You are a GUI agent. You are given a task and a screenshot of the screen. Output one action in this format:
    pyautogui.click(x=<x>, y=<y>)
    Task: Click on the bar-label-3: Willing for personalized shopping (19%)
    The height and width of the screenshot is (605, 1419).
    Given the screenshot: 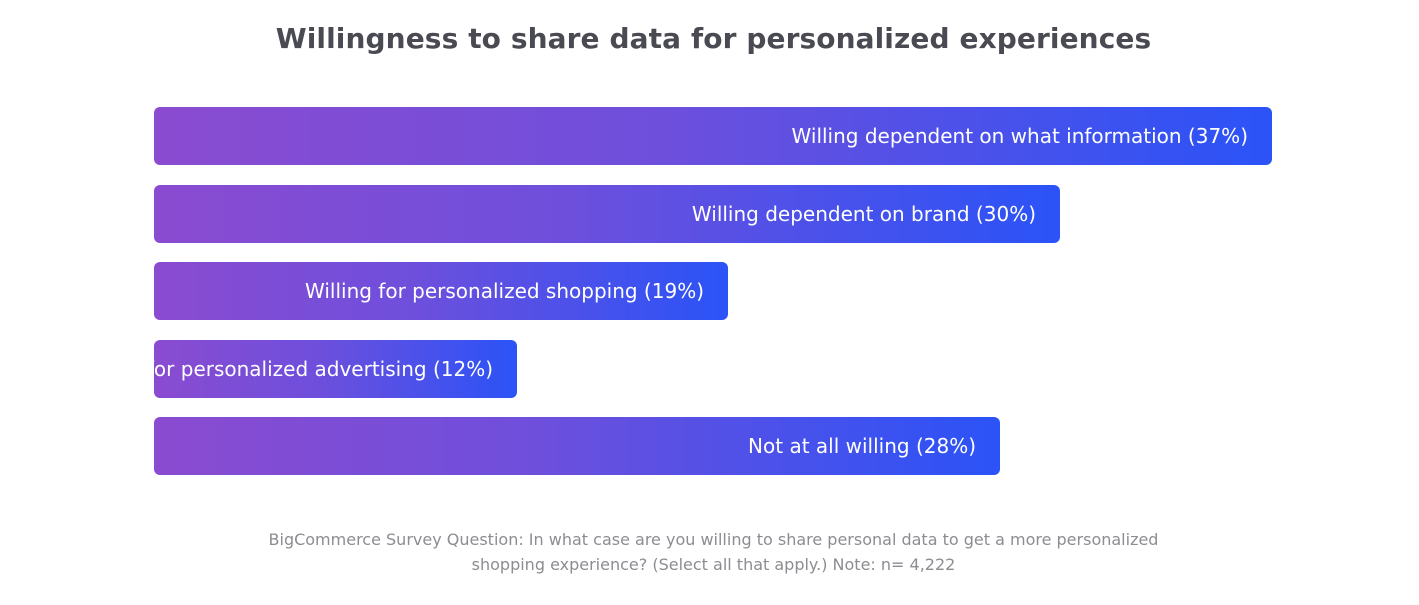 What is the action you would take?
    pyautogui.click(x=504, y=291)
    